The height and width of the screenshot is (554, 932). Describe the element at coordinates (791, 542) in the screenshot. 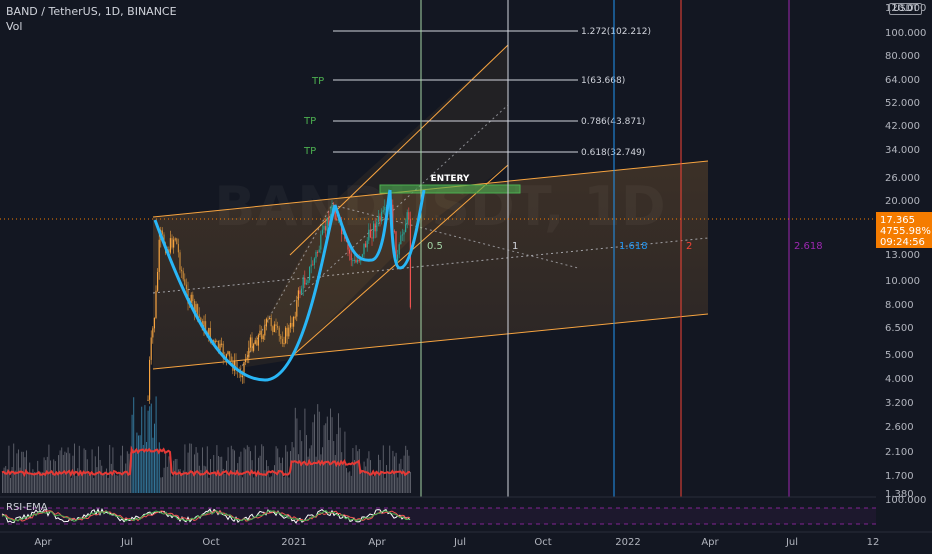

I see `time-axis-label: Jul` at that location.